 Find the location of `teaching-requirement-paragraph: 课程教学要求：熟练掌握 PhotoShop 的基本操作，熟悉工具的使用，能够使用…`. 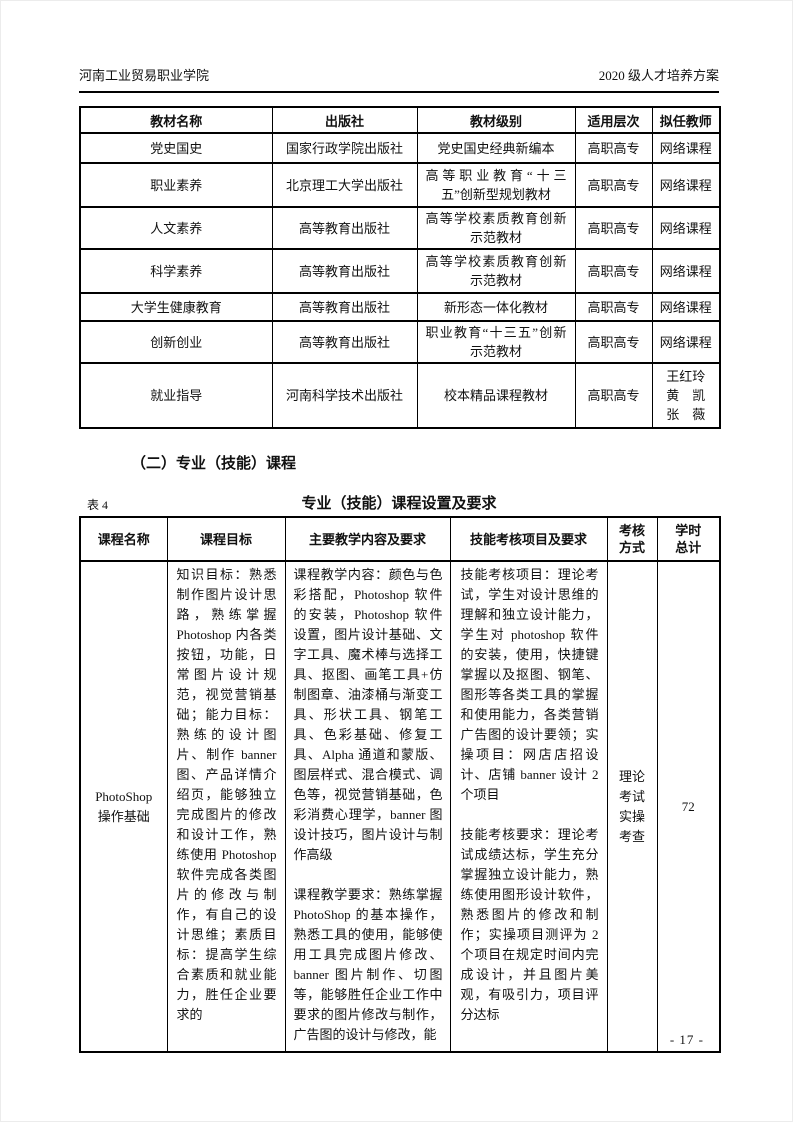

teaching-requirement-paragraph: 课程教学要求：熟练掌握 PhotoShop 的基本操作，熟悉工具的使用，能够使用… is located at coordinates (368, 964).